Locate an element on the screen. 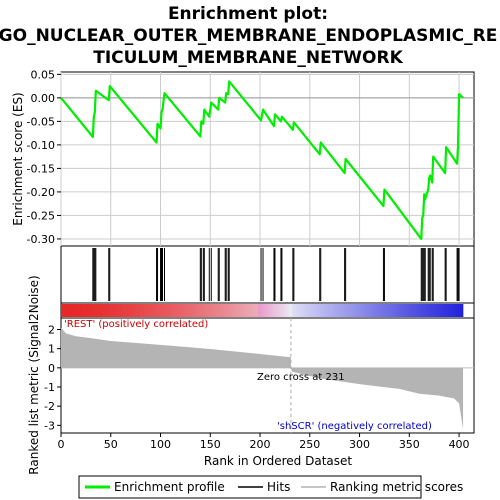  legend-enrichment-label: Enrichment profile is located at coordinates (169, 487).